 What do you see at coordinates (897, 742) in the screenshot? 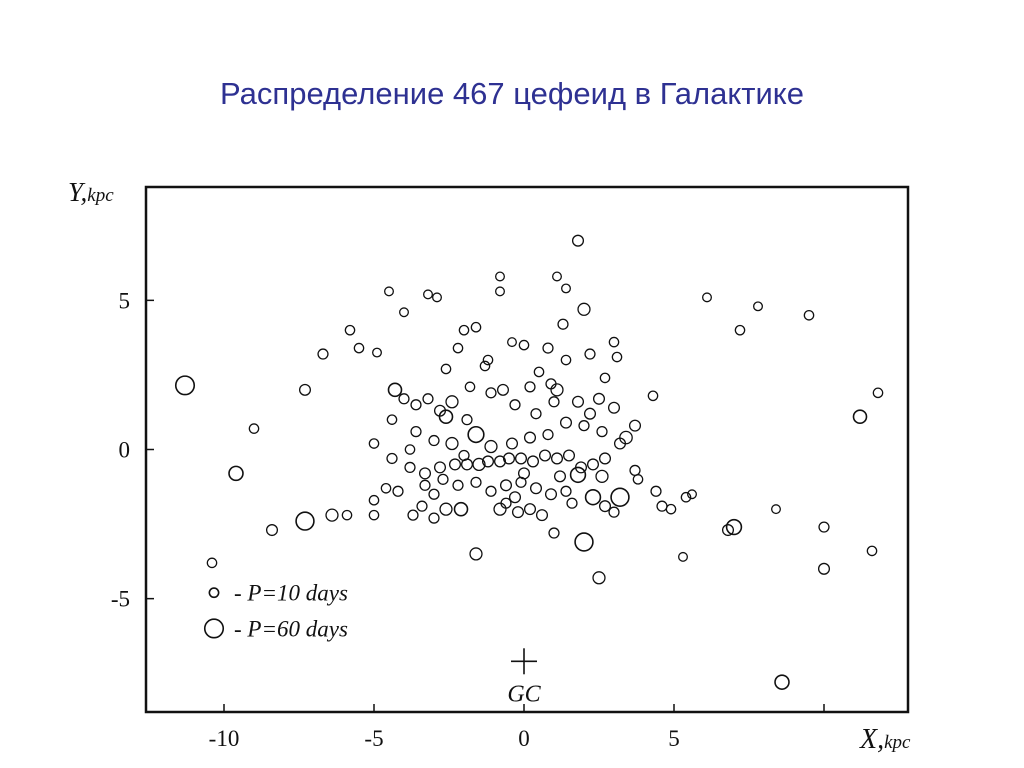
I see `x-axis-unit: kpc` at bounding box center [897, 742].